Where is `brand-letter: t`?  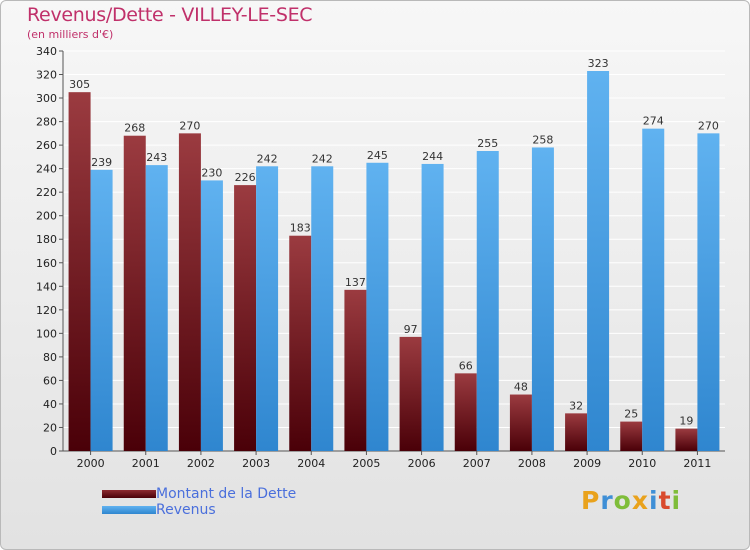 brand-letter: t is located at coordinates (665, 500).